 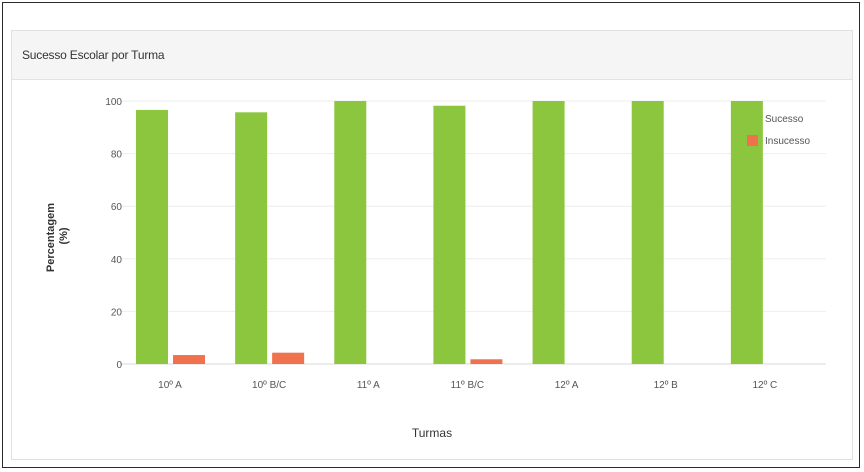 I want to click on legend-label-insucesso: Insucesso, so click(x=787, y=141).